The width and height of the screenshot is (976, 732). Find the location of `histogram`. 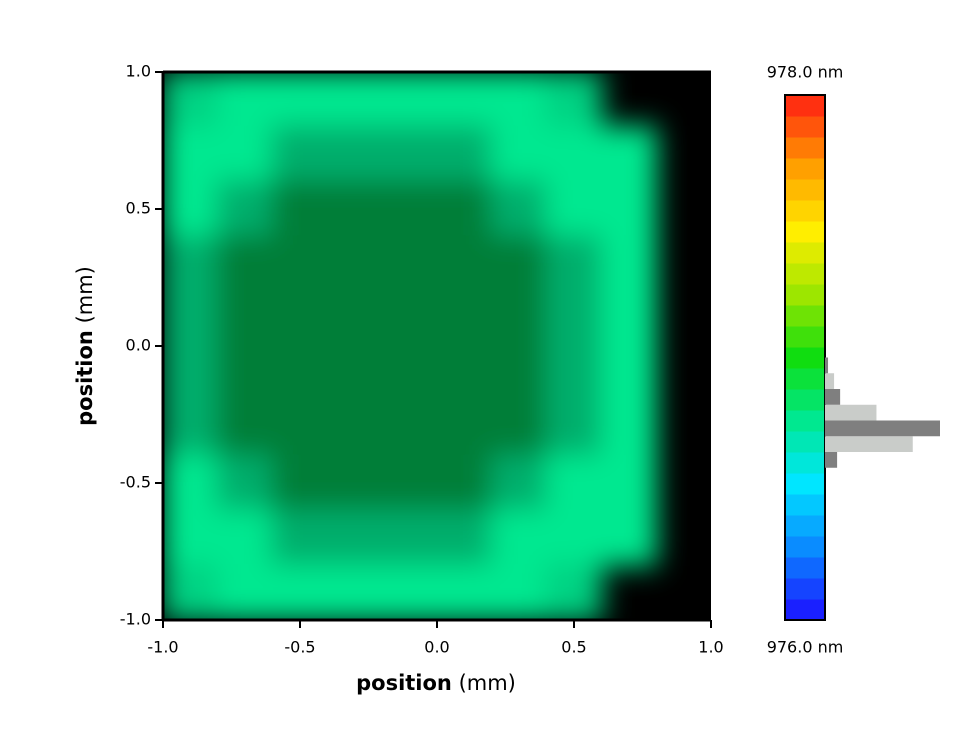

histogram is located at coordinates (882, 412).